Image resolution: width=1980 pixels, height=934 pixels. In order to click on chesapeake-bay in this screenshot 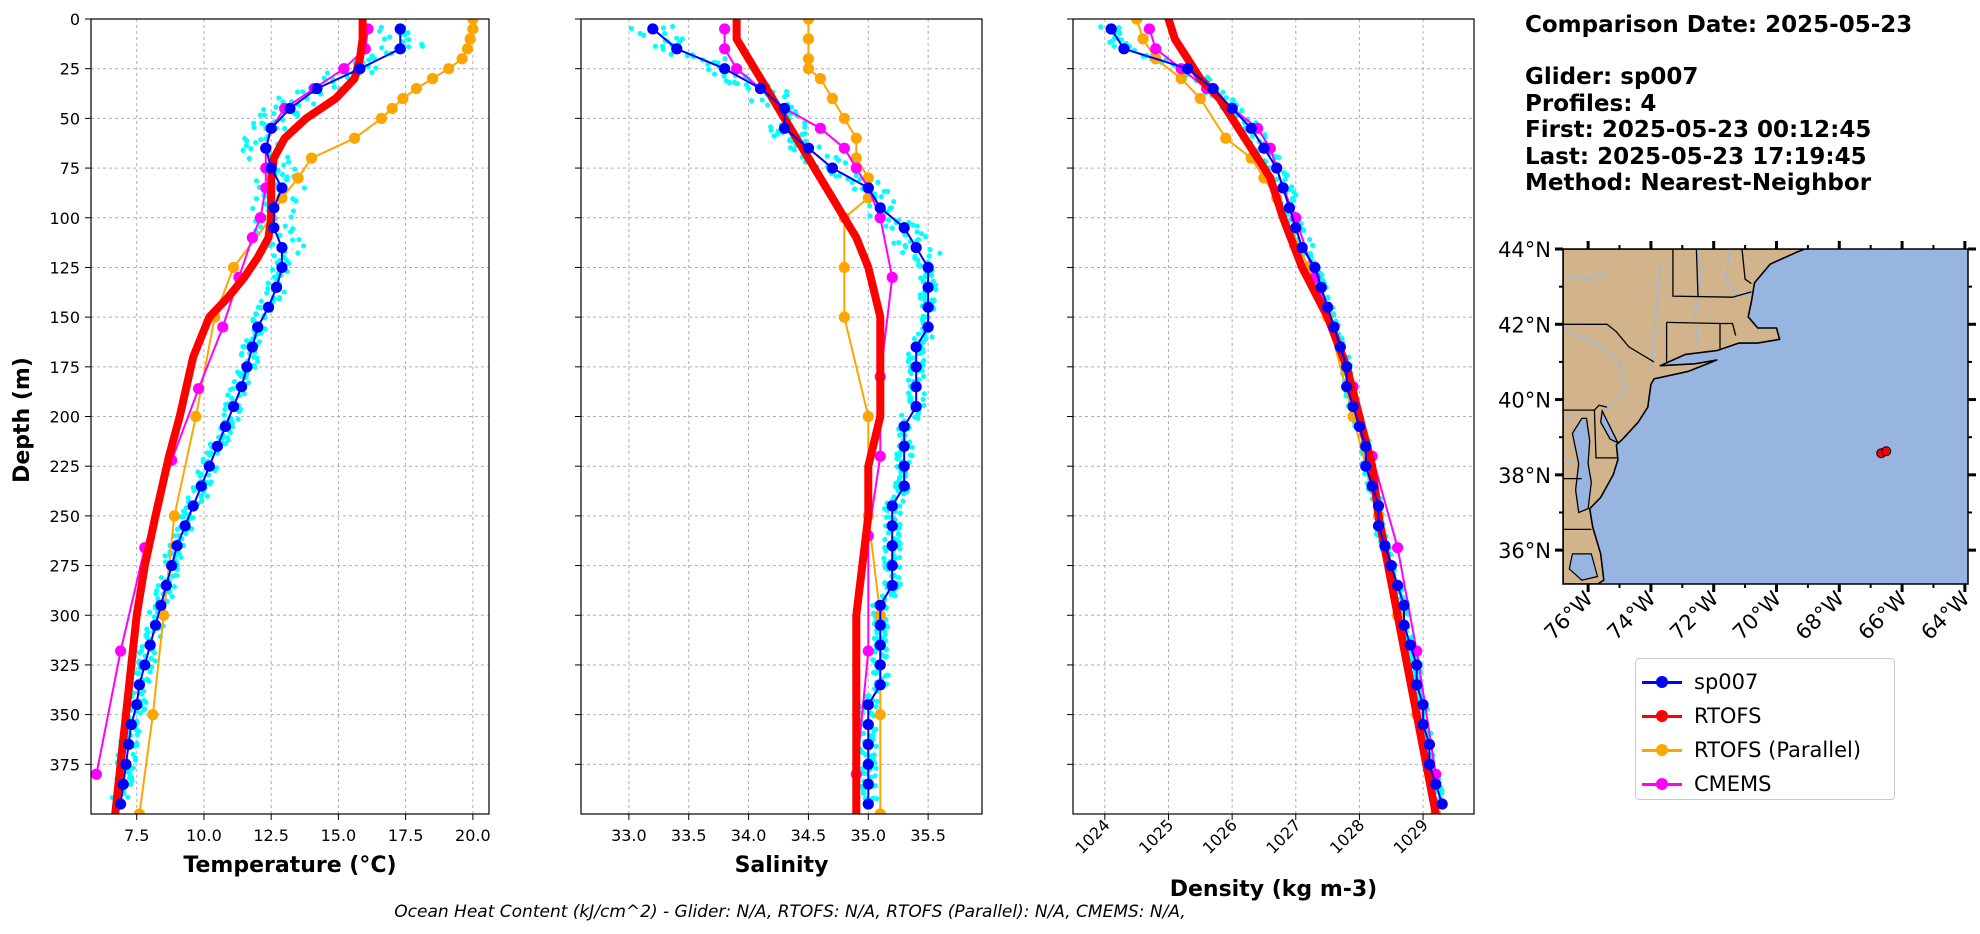, I will do `click(1581, 465)`.